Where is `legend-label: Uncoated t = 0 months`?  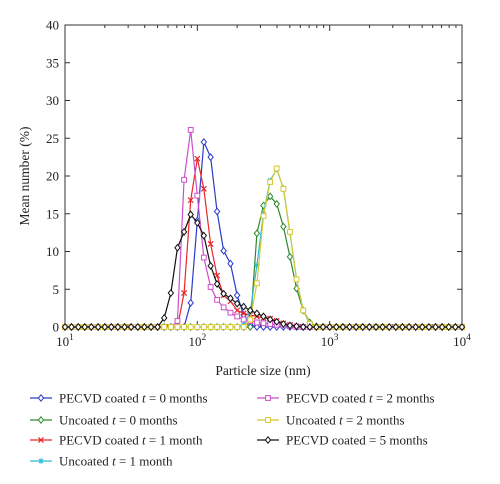
legend-label: Uncoated t = 0 months is located at coordinates (118, 420).